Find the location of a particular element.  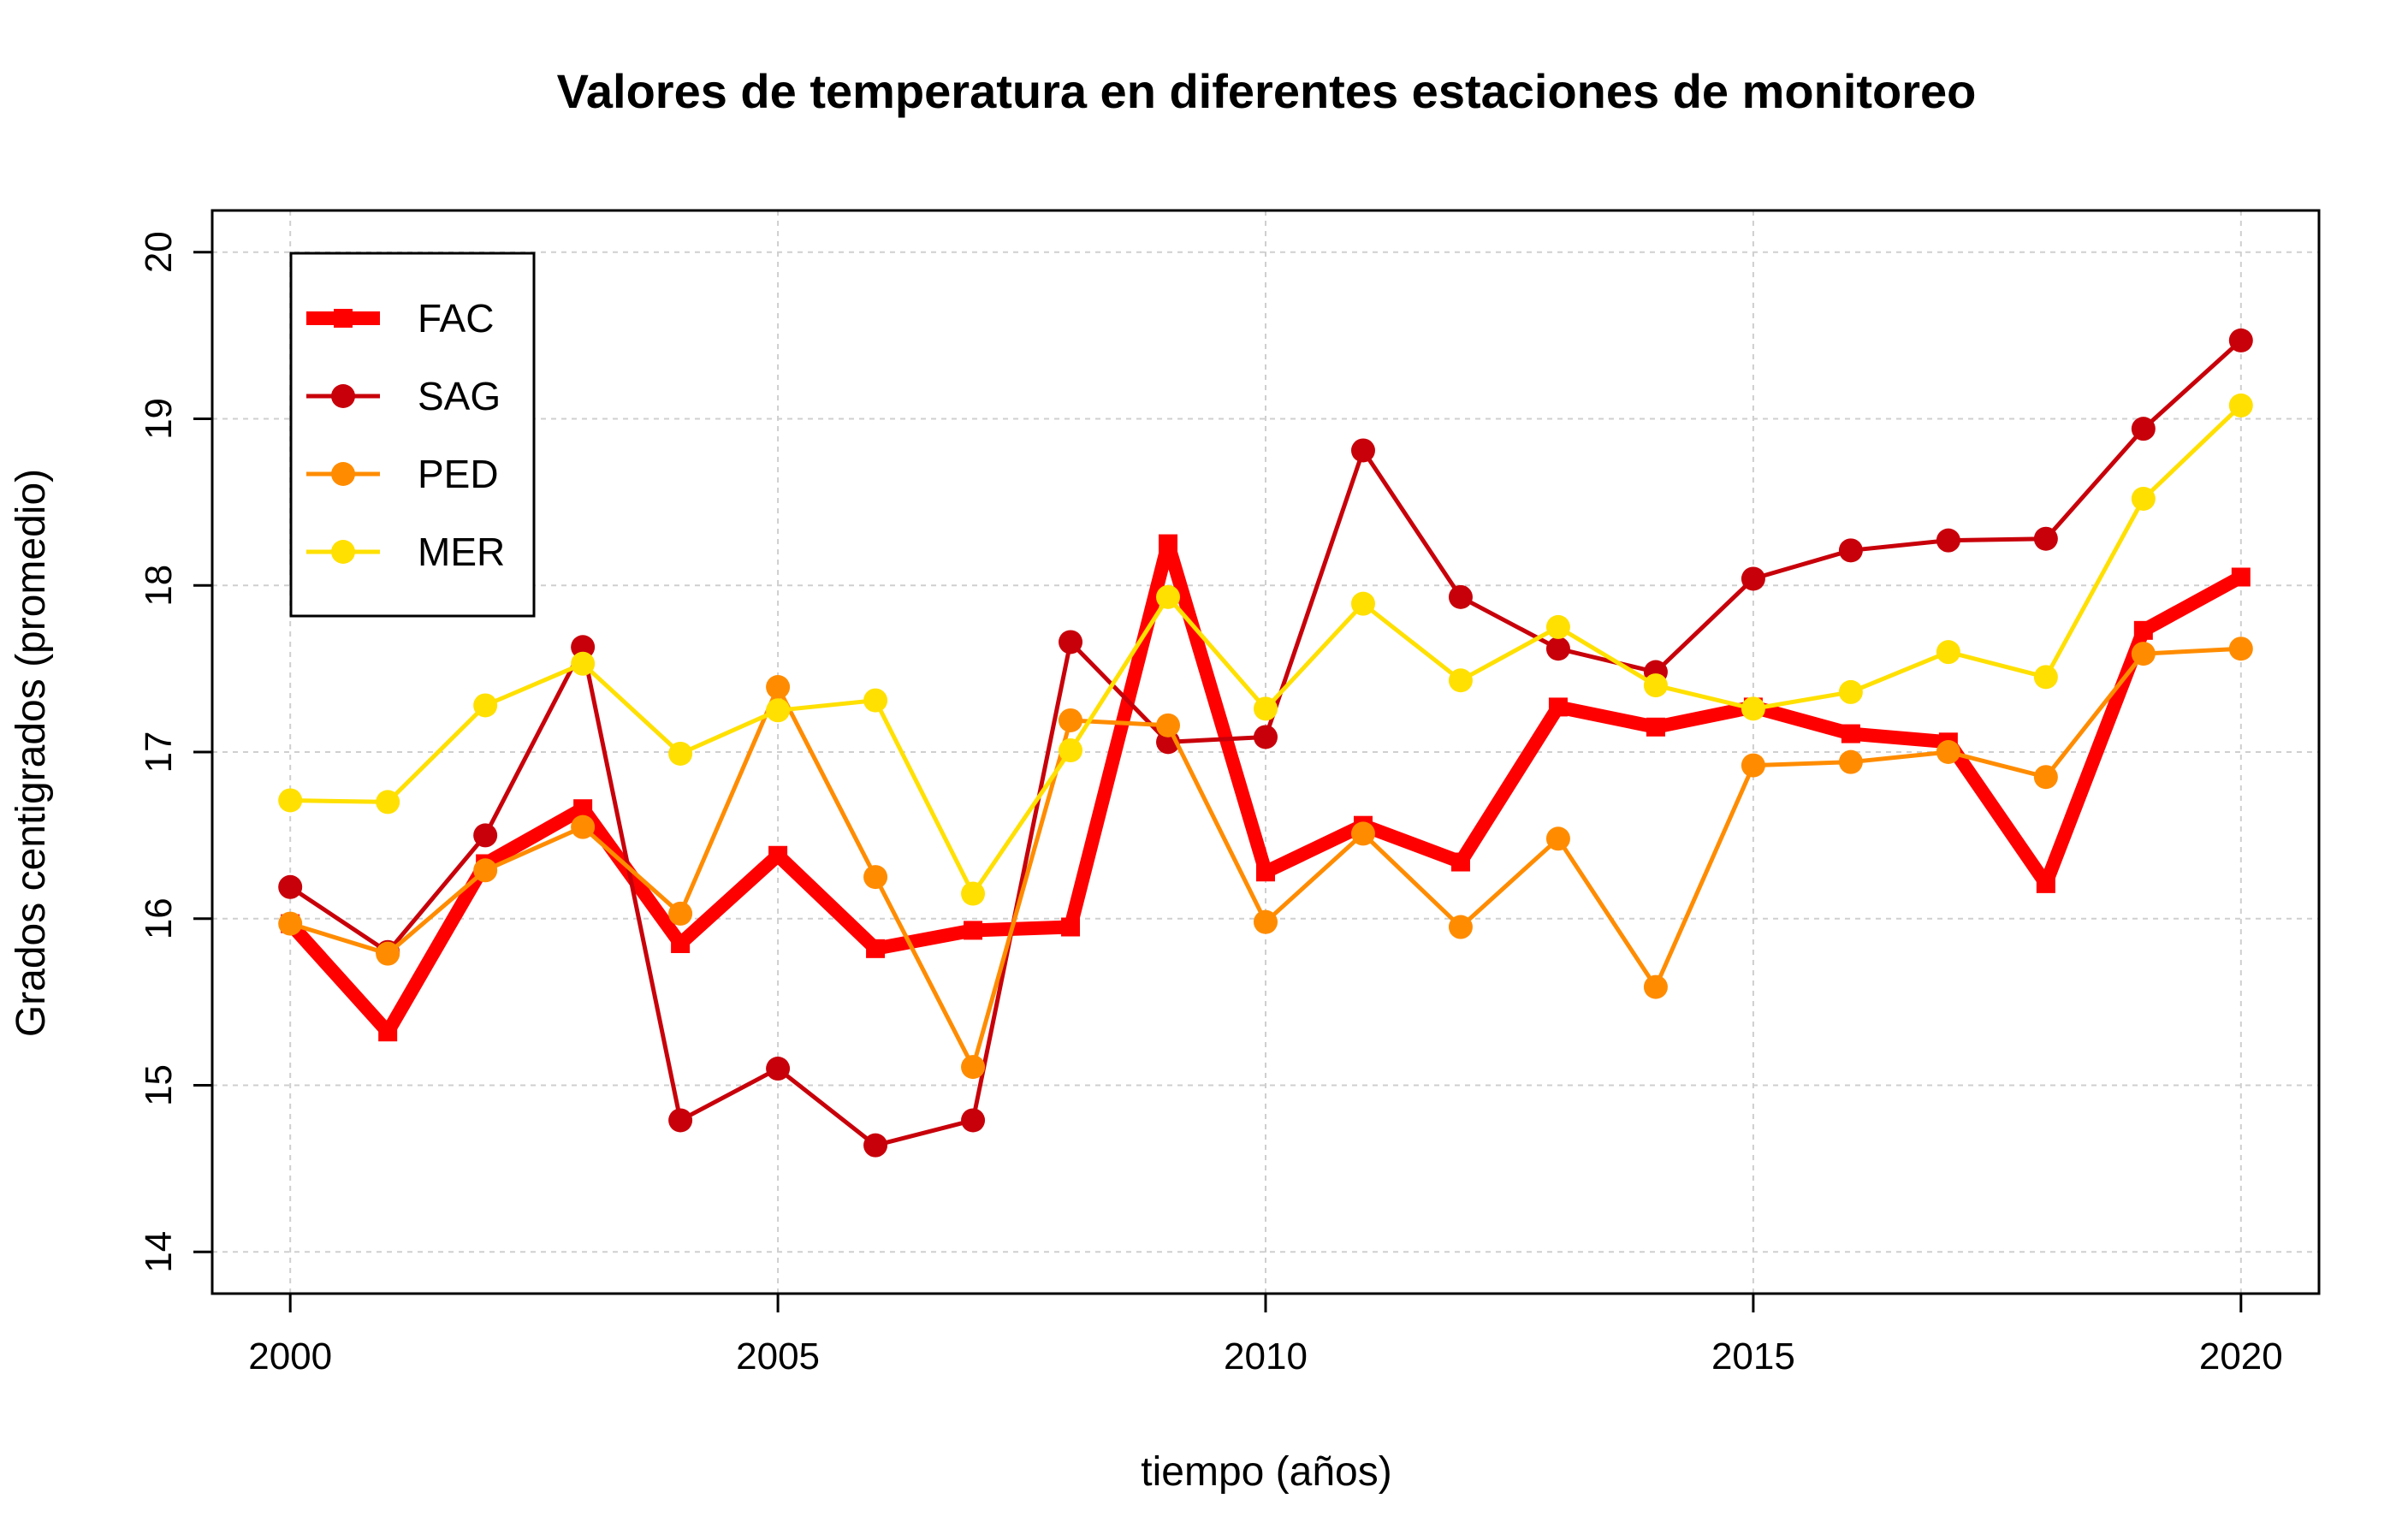

data-point-fac-2018 is located at coordinates (2046, 883).